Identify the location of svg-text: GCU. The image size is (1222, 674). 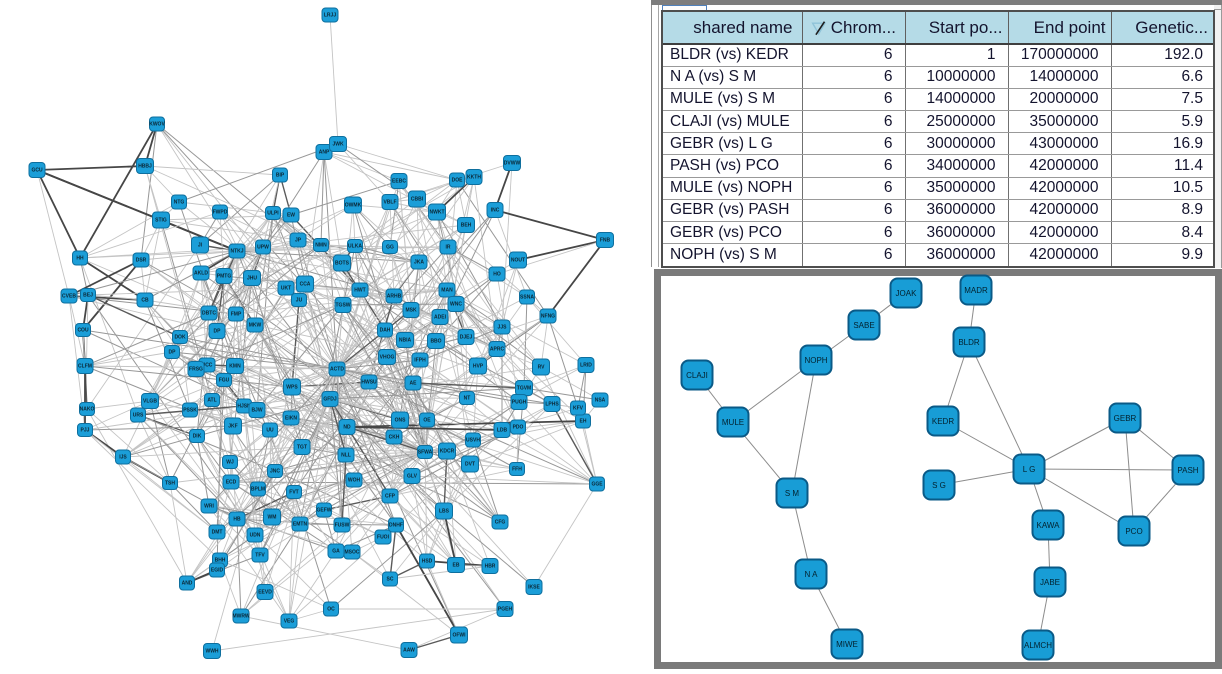
(37, 171).